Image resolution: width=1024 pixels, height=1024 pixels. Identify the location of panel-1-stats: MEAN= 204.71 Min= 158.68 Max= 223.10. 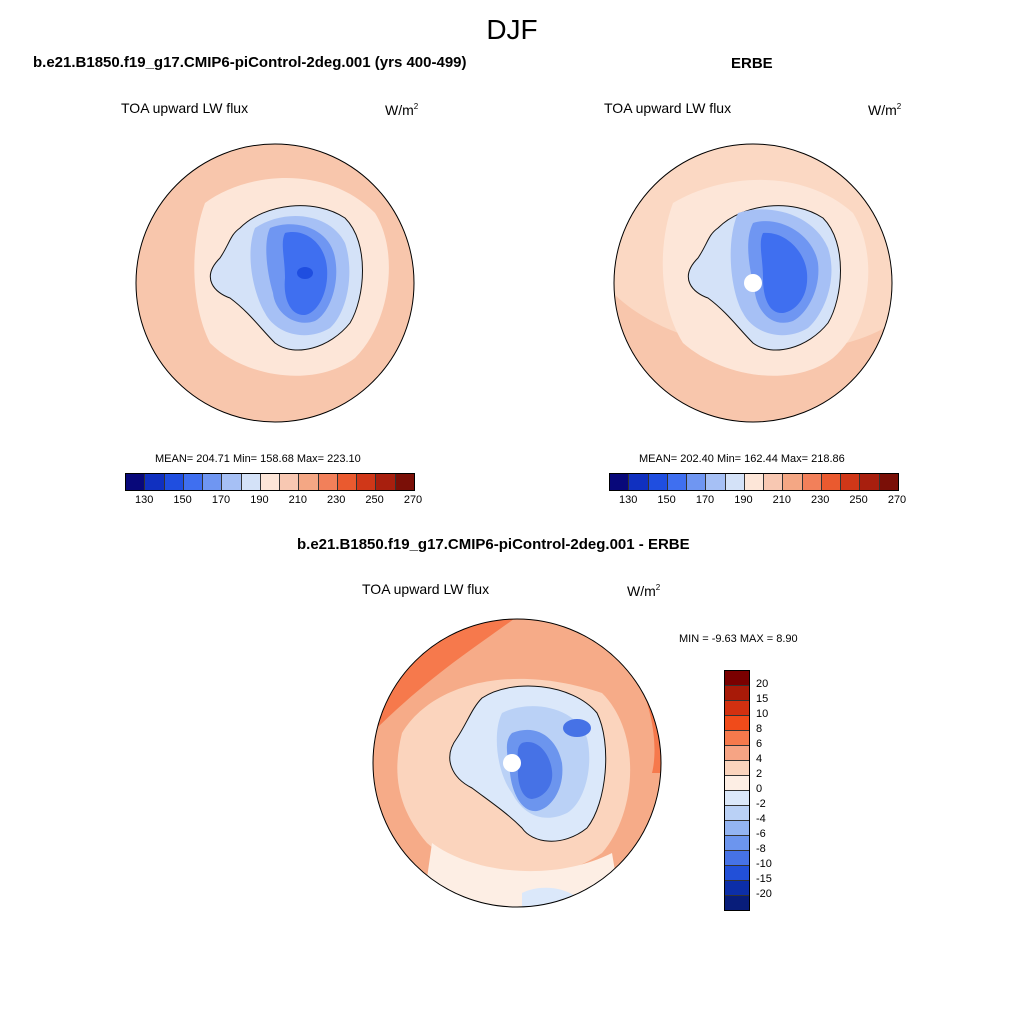
(258, 459).